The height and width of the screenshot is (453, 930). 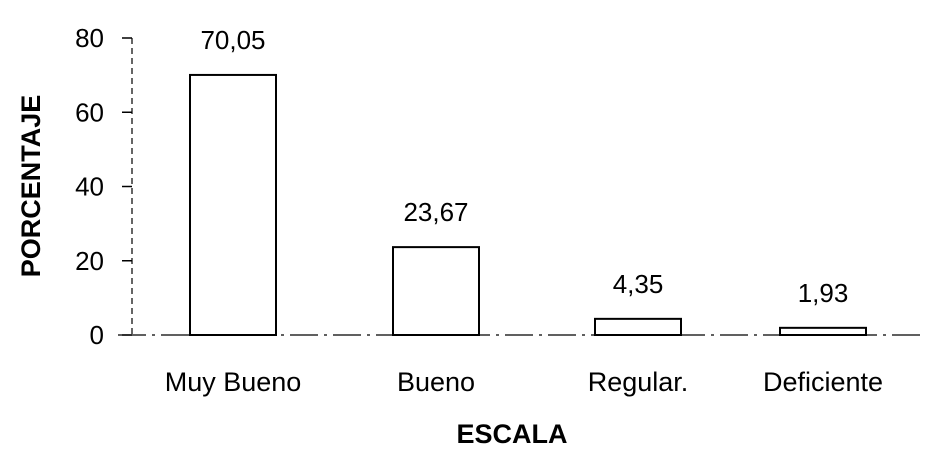 I want to click on y-tick-label: 60, so click(x=89, y=112).